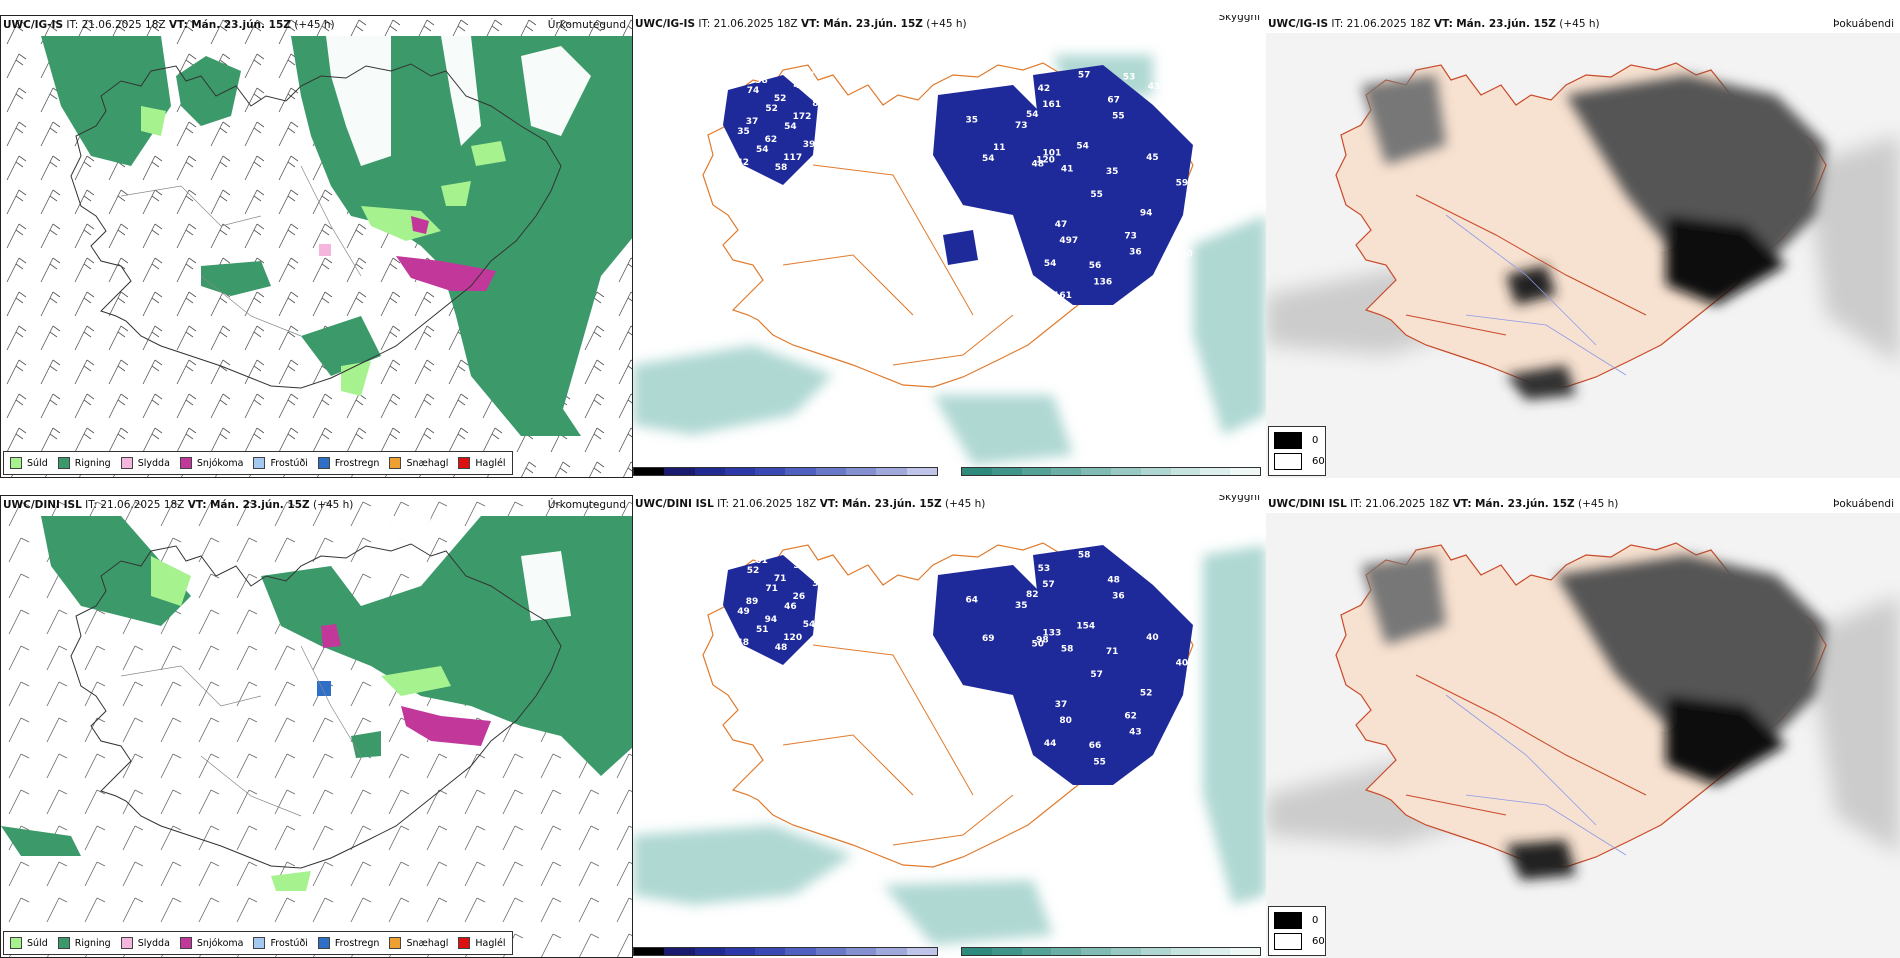 The image size is (1900, 958). I want to click on cloud-base-value: 56, so click(1095, 266).